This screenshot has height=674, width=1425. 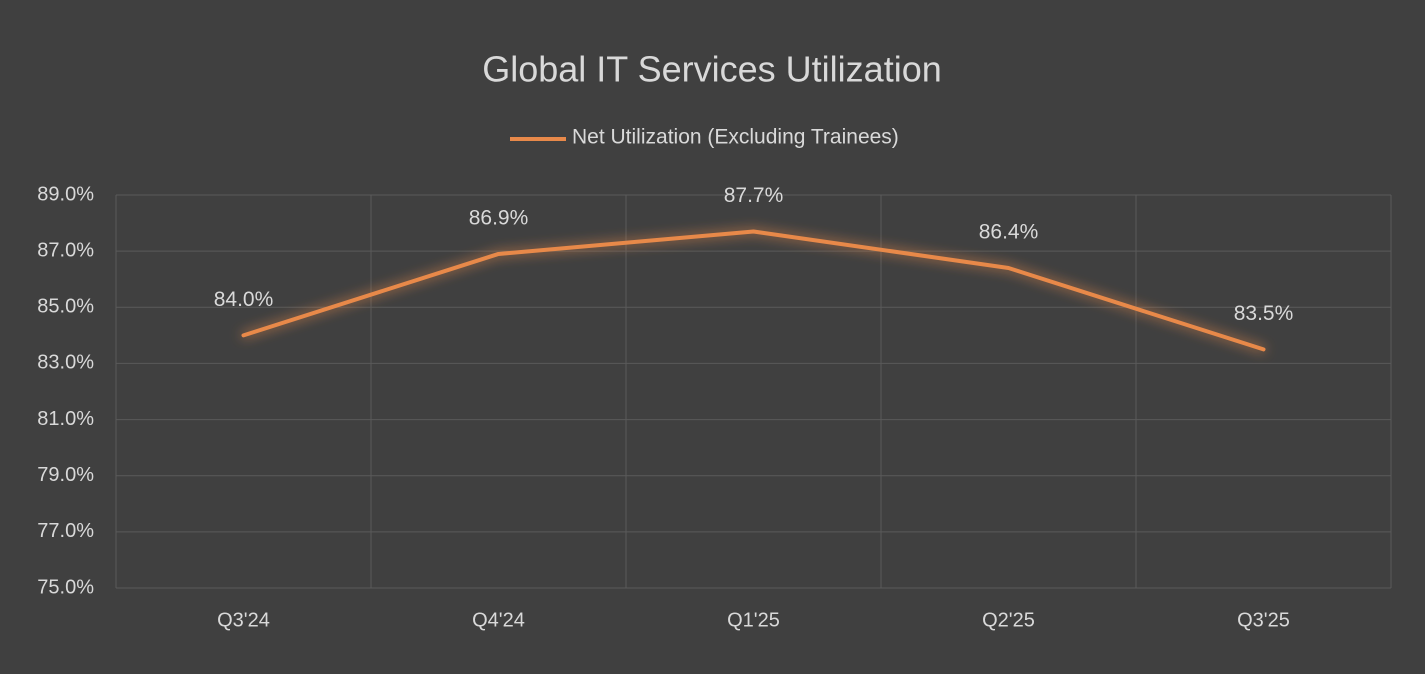 What do you see at coordinates (498, 620) in the screenshot?
I see `x-tick-label: Q4'24` at bounding box center [498, 620].